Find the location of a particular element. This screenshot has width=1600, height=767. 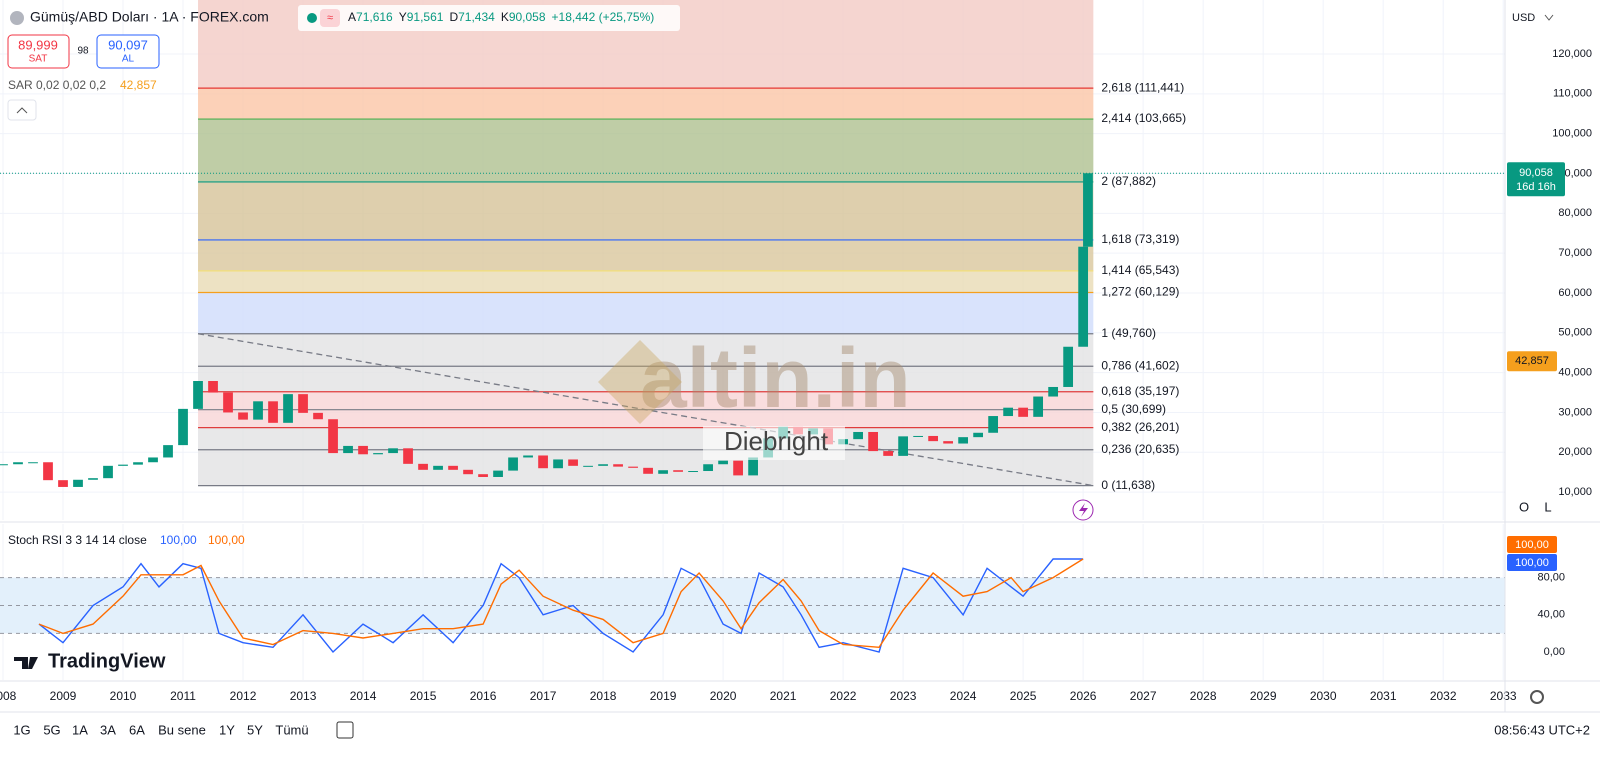

range-button: 5G is located at coordinates (51, 729).